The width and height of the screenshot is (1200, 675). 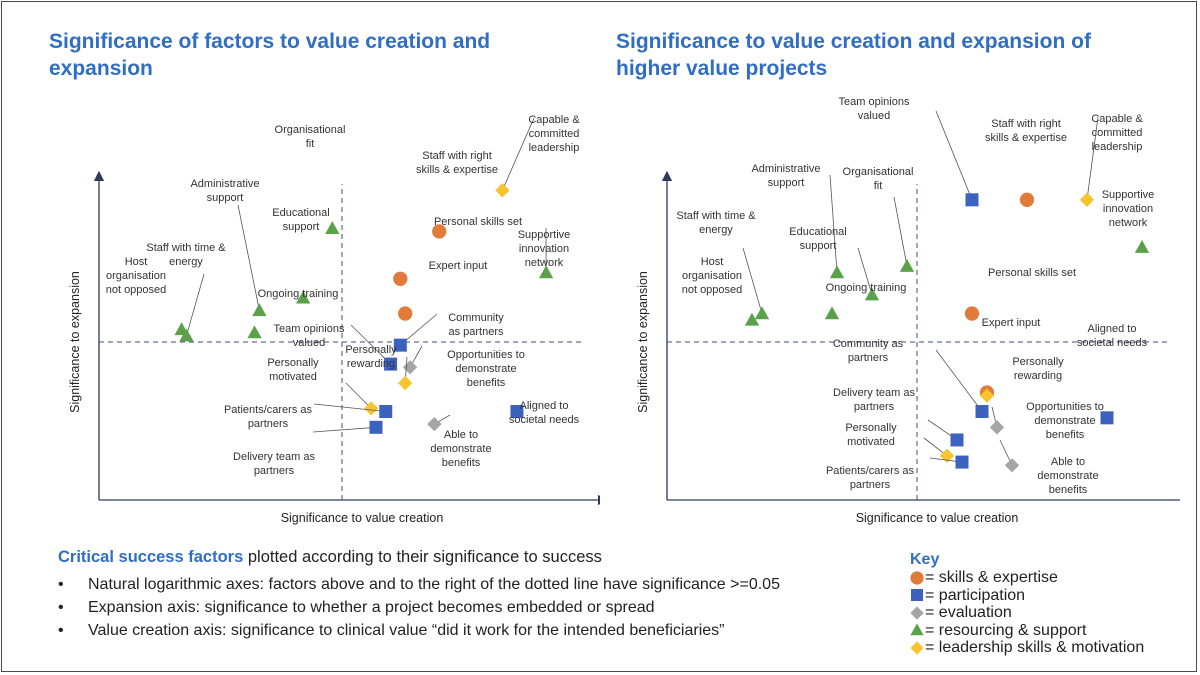 What do you see at coordinates (870, 478) in the screenshot?
I see `data-label: Patients/carers as partners` at bounding box center [870, 478].